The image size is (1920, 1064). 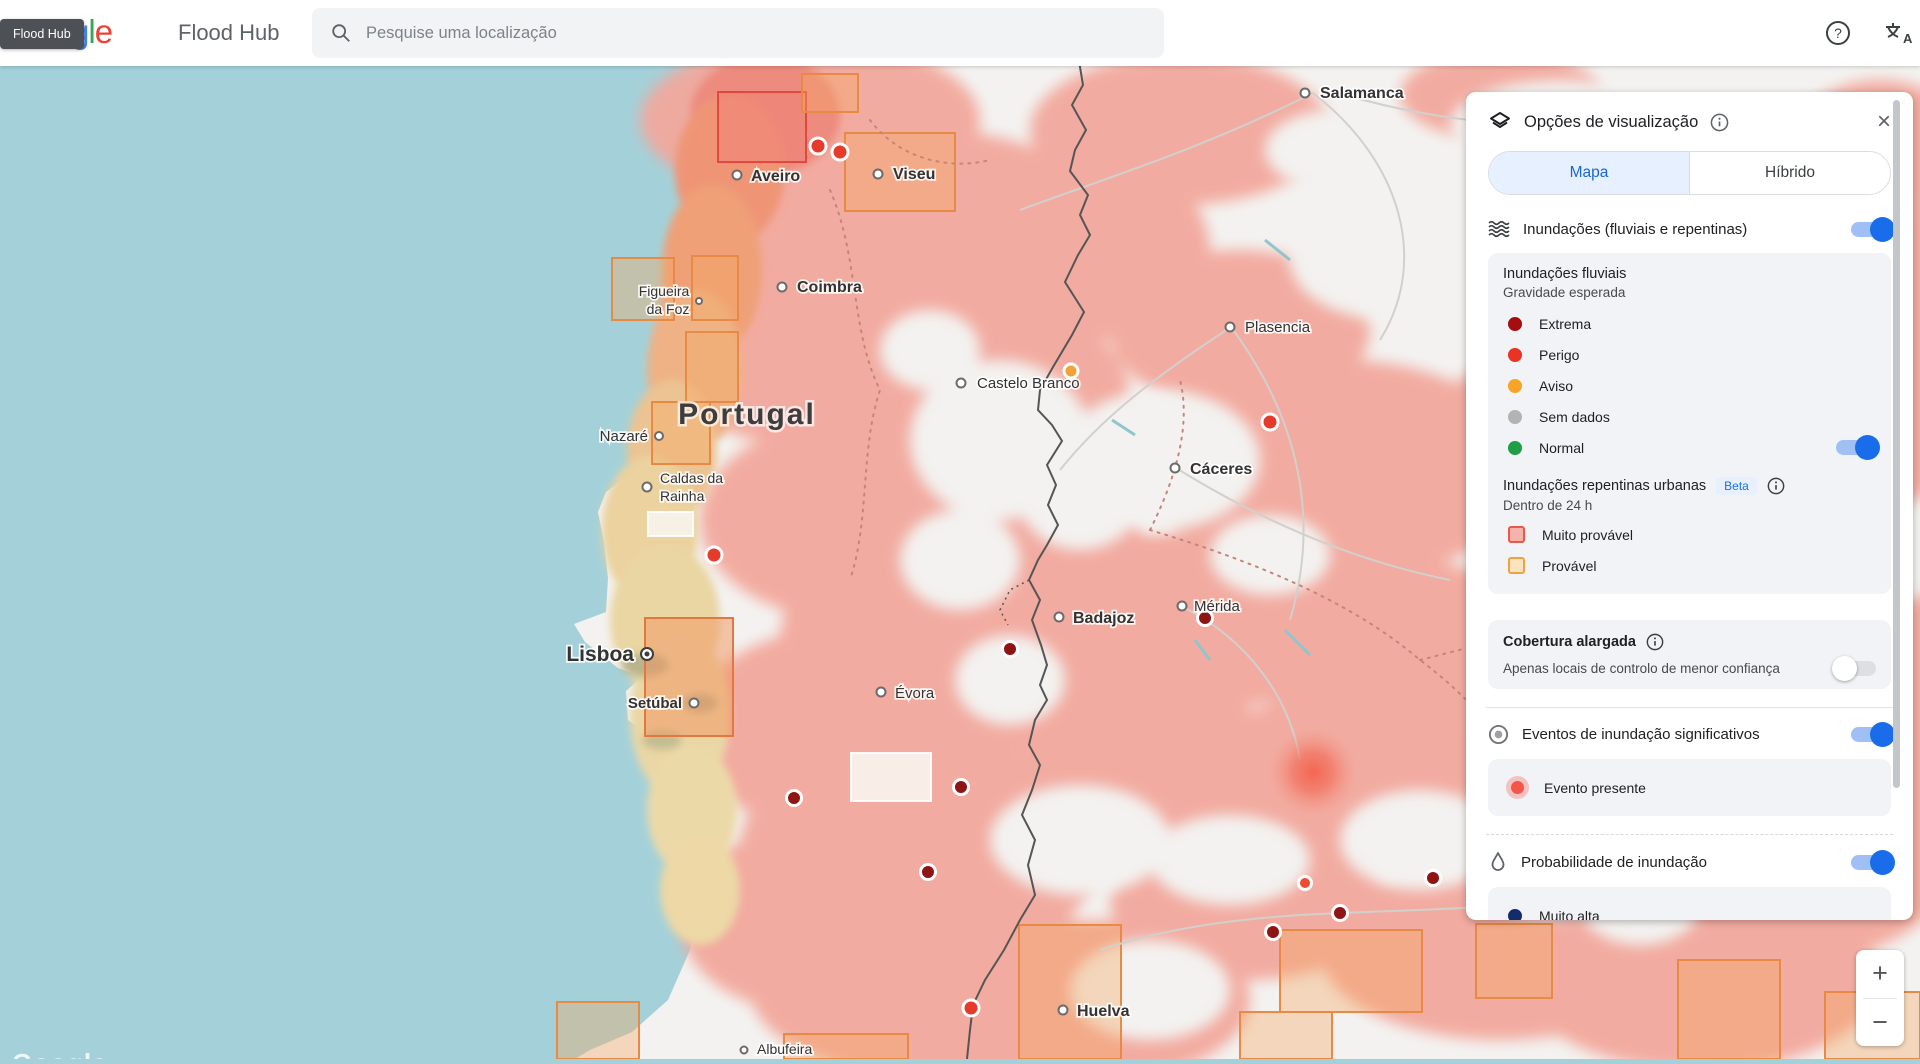 I want to click on map-label-salamanca: Salamanca, so click(x=1362, y=93).